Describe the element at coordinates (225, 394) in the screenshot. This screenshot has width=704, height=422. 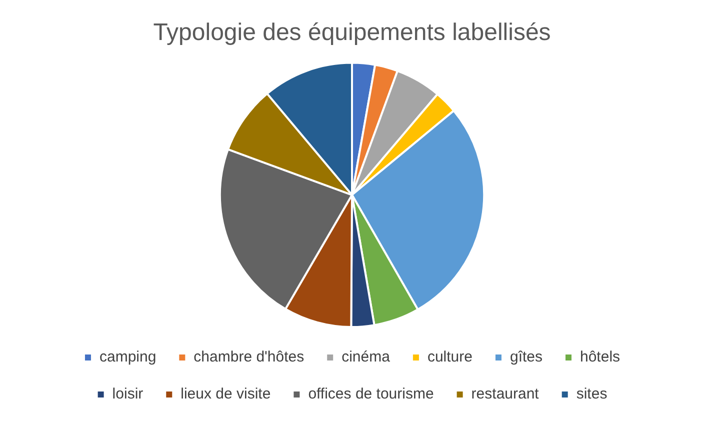
I see `legend-label: lieux de visite` at that location.